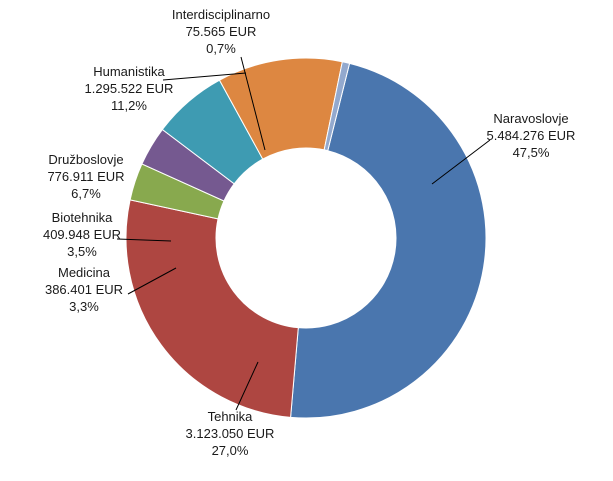 The height and width of the screenshot is (481, 613). I want to click on slice-interdisciplinarno, so click(337, 106).